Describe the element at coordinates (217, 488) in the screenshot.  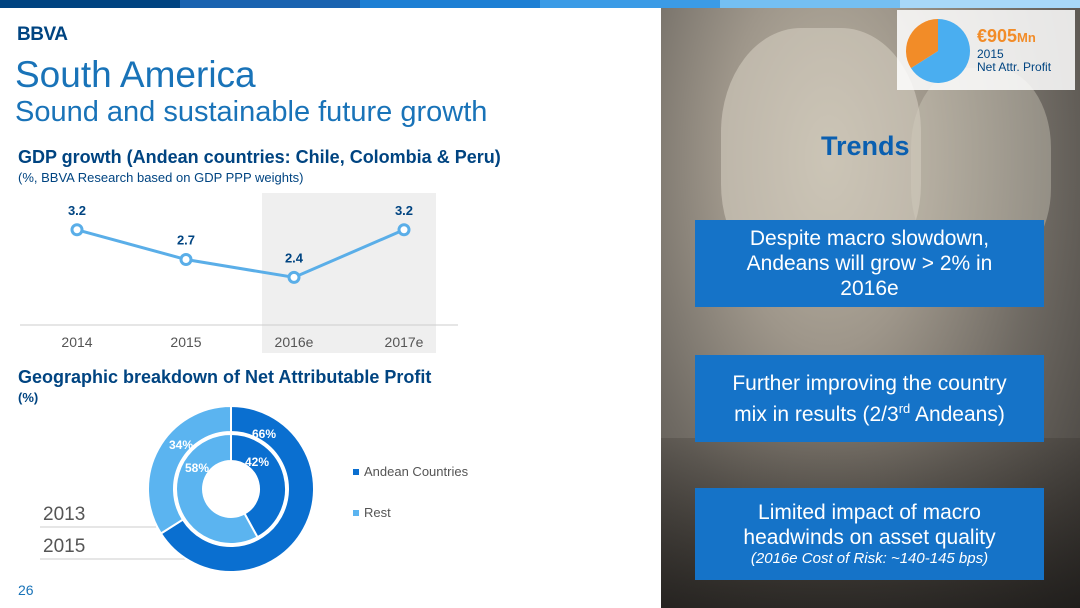
I see `donut-2013-slice-rest` at that location.